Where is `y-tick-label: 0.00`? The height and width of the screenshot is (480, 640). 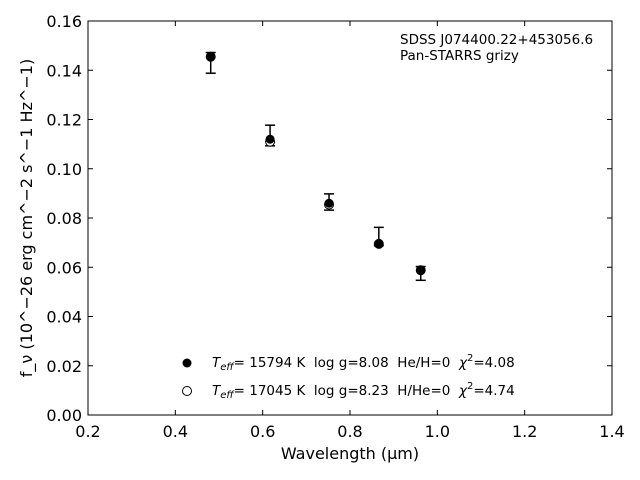 y-tick-label: 0.00 is located at coordinates (64, 415).